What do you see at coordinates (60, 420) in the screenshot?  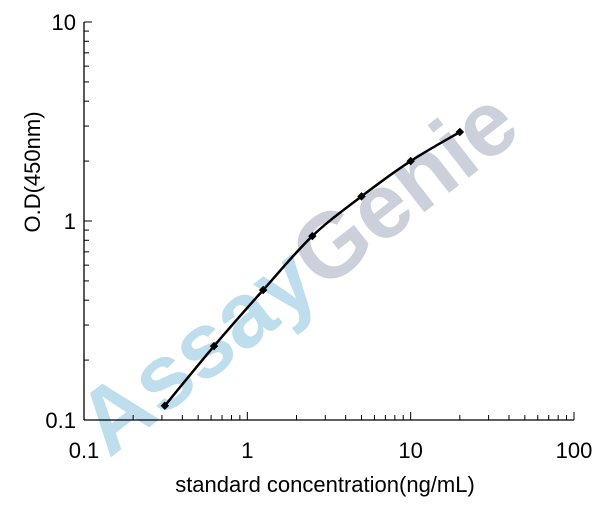 I see `y-tick-label: 0.1` at bounding box center [60, 420].